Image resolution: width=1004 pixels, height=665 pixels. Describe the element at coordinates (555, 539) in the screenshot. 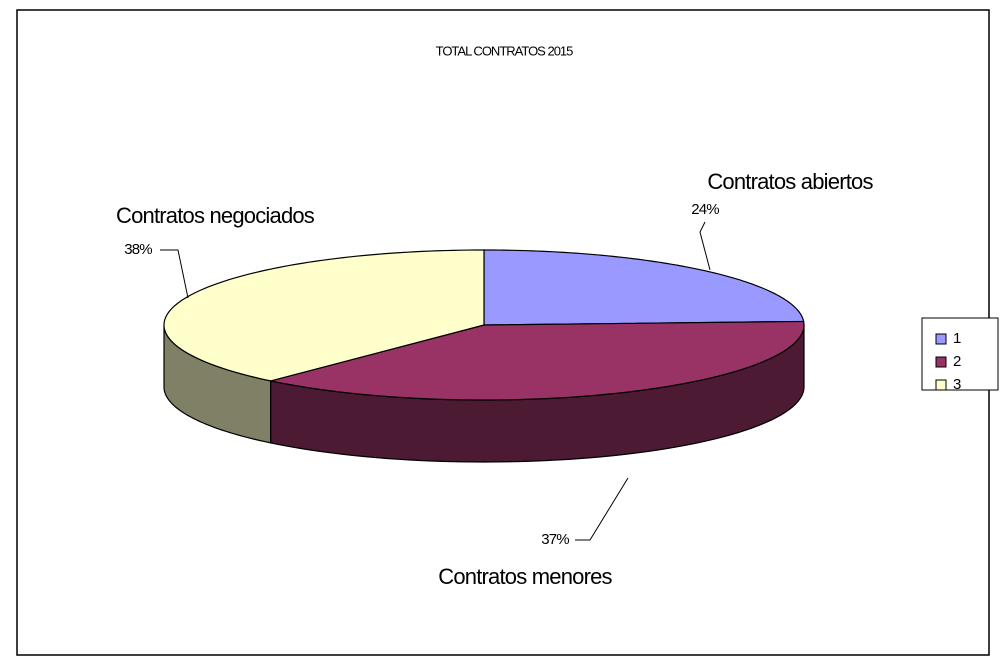

I see `value-label: 37%` at that location.